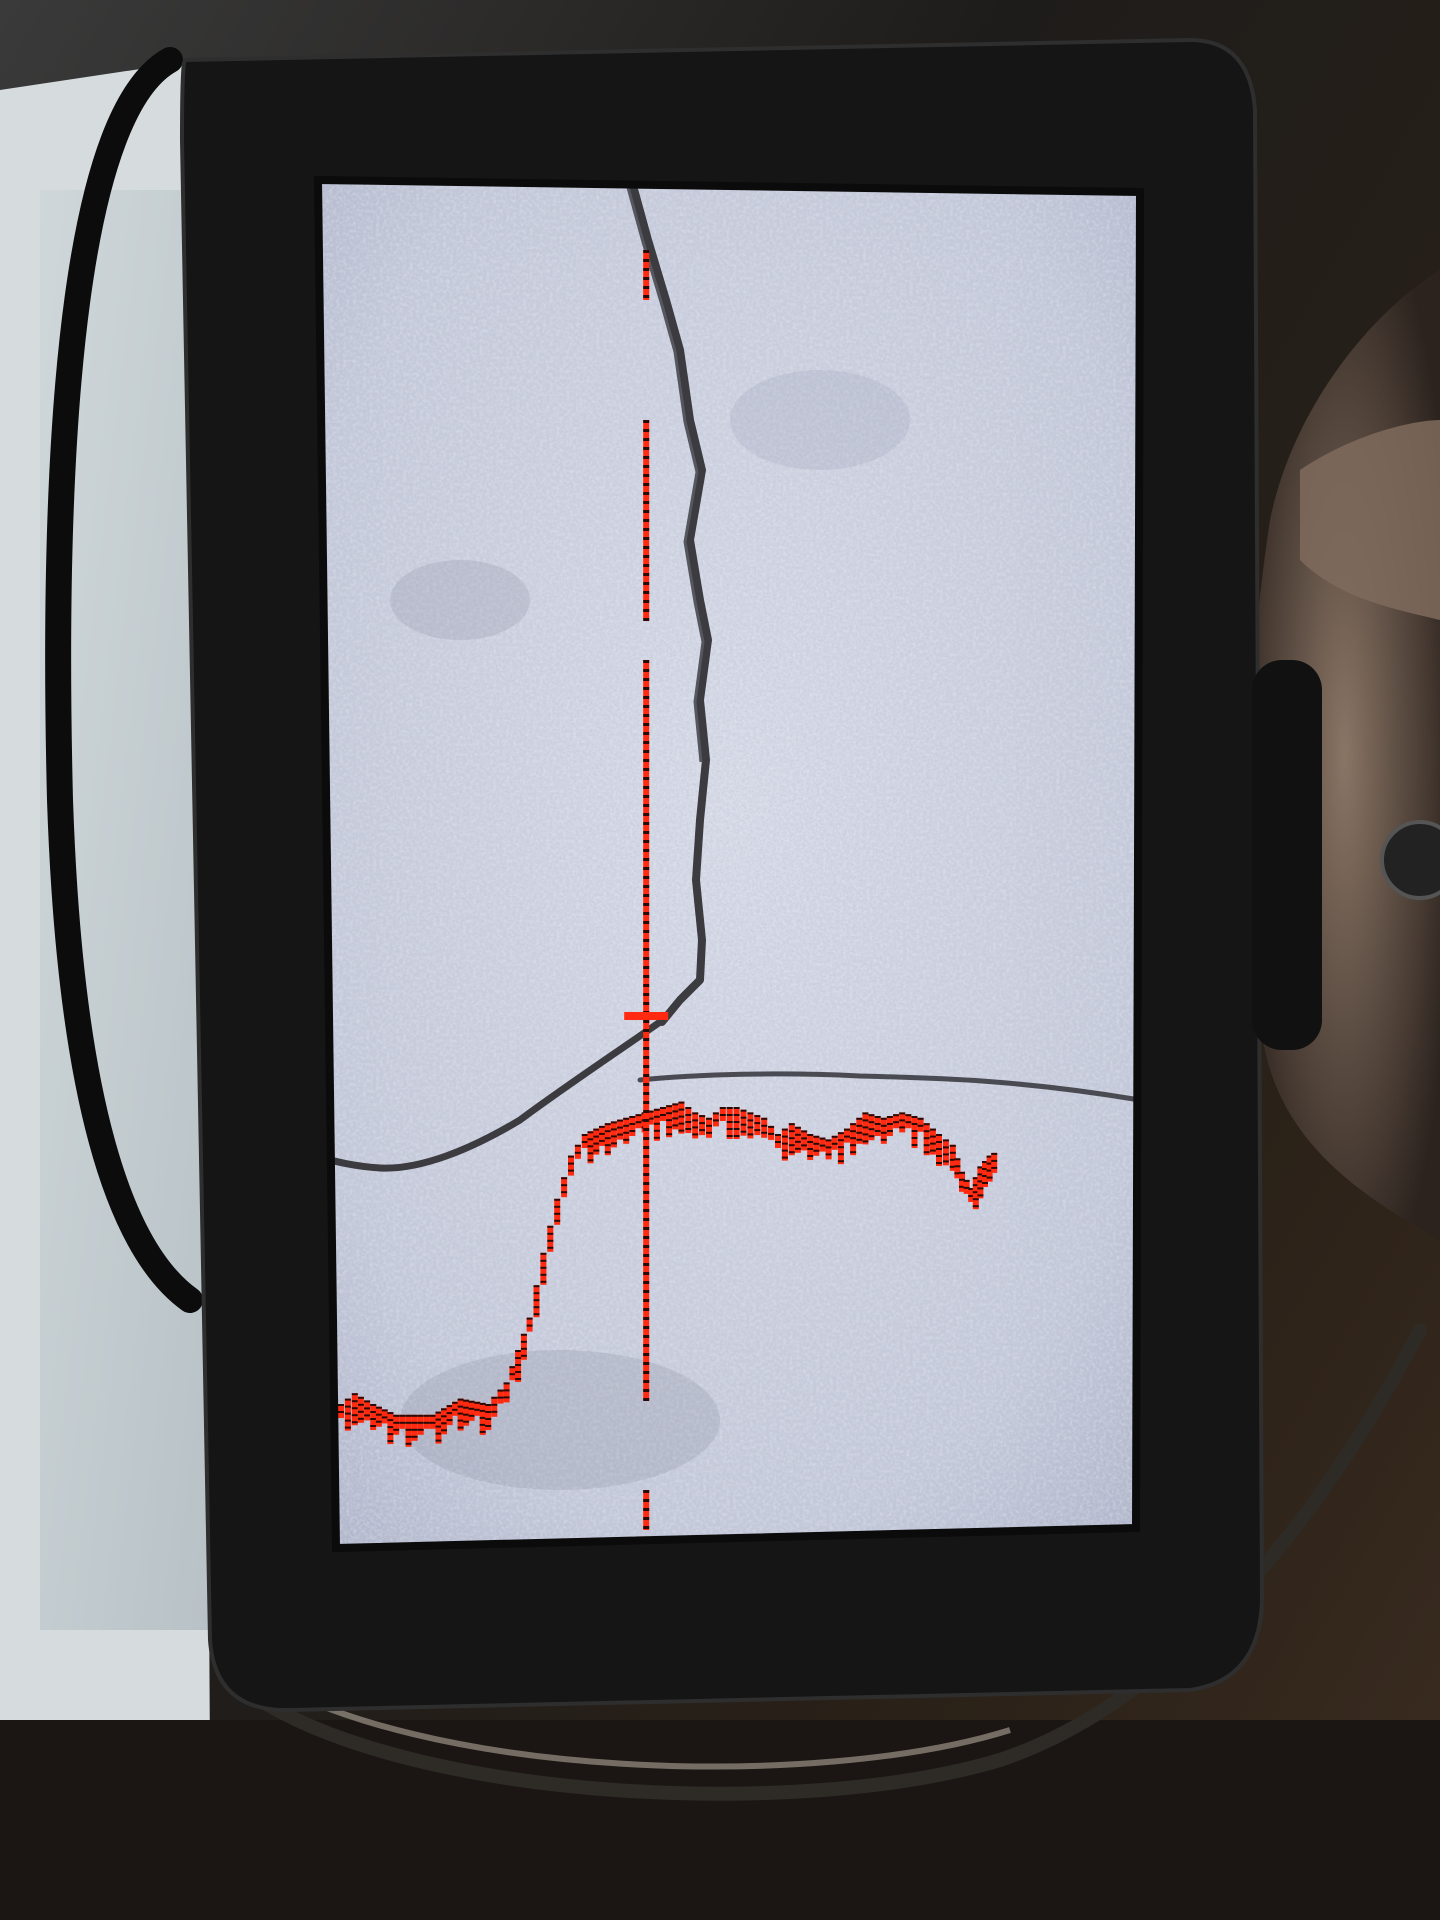  Describe the element at coordinates (646, 1016) in the screenshot. I see `crack-spike-crossbar` at that location.